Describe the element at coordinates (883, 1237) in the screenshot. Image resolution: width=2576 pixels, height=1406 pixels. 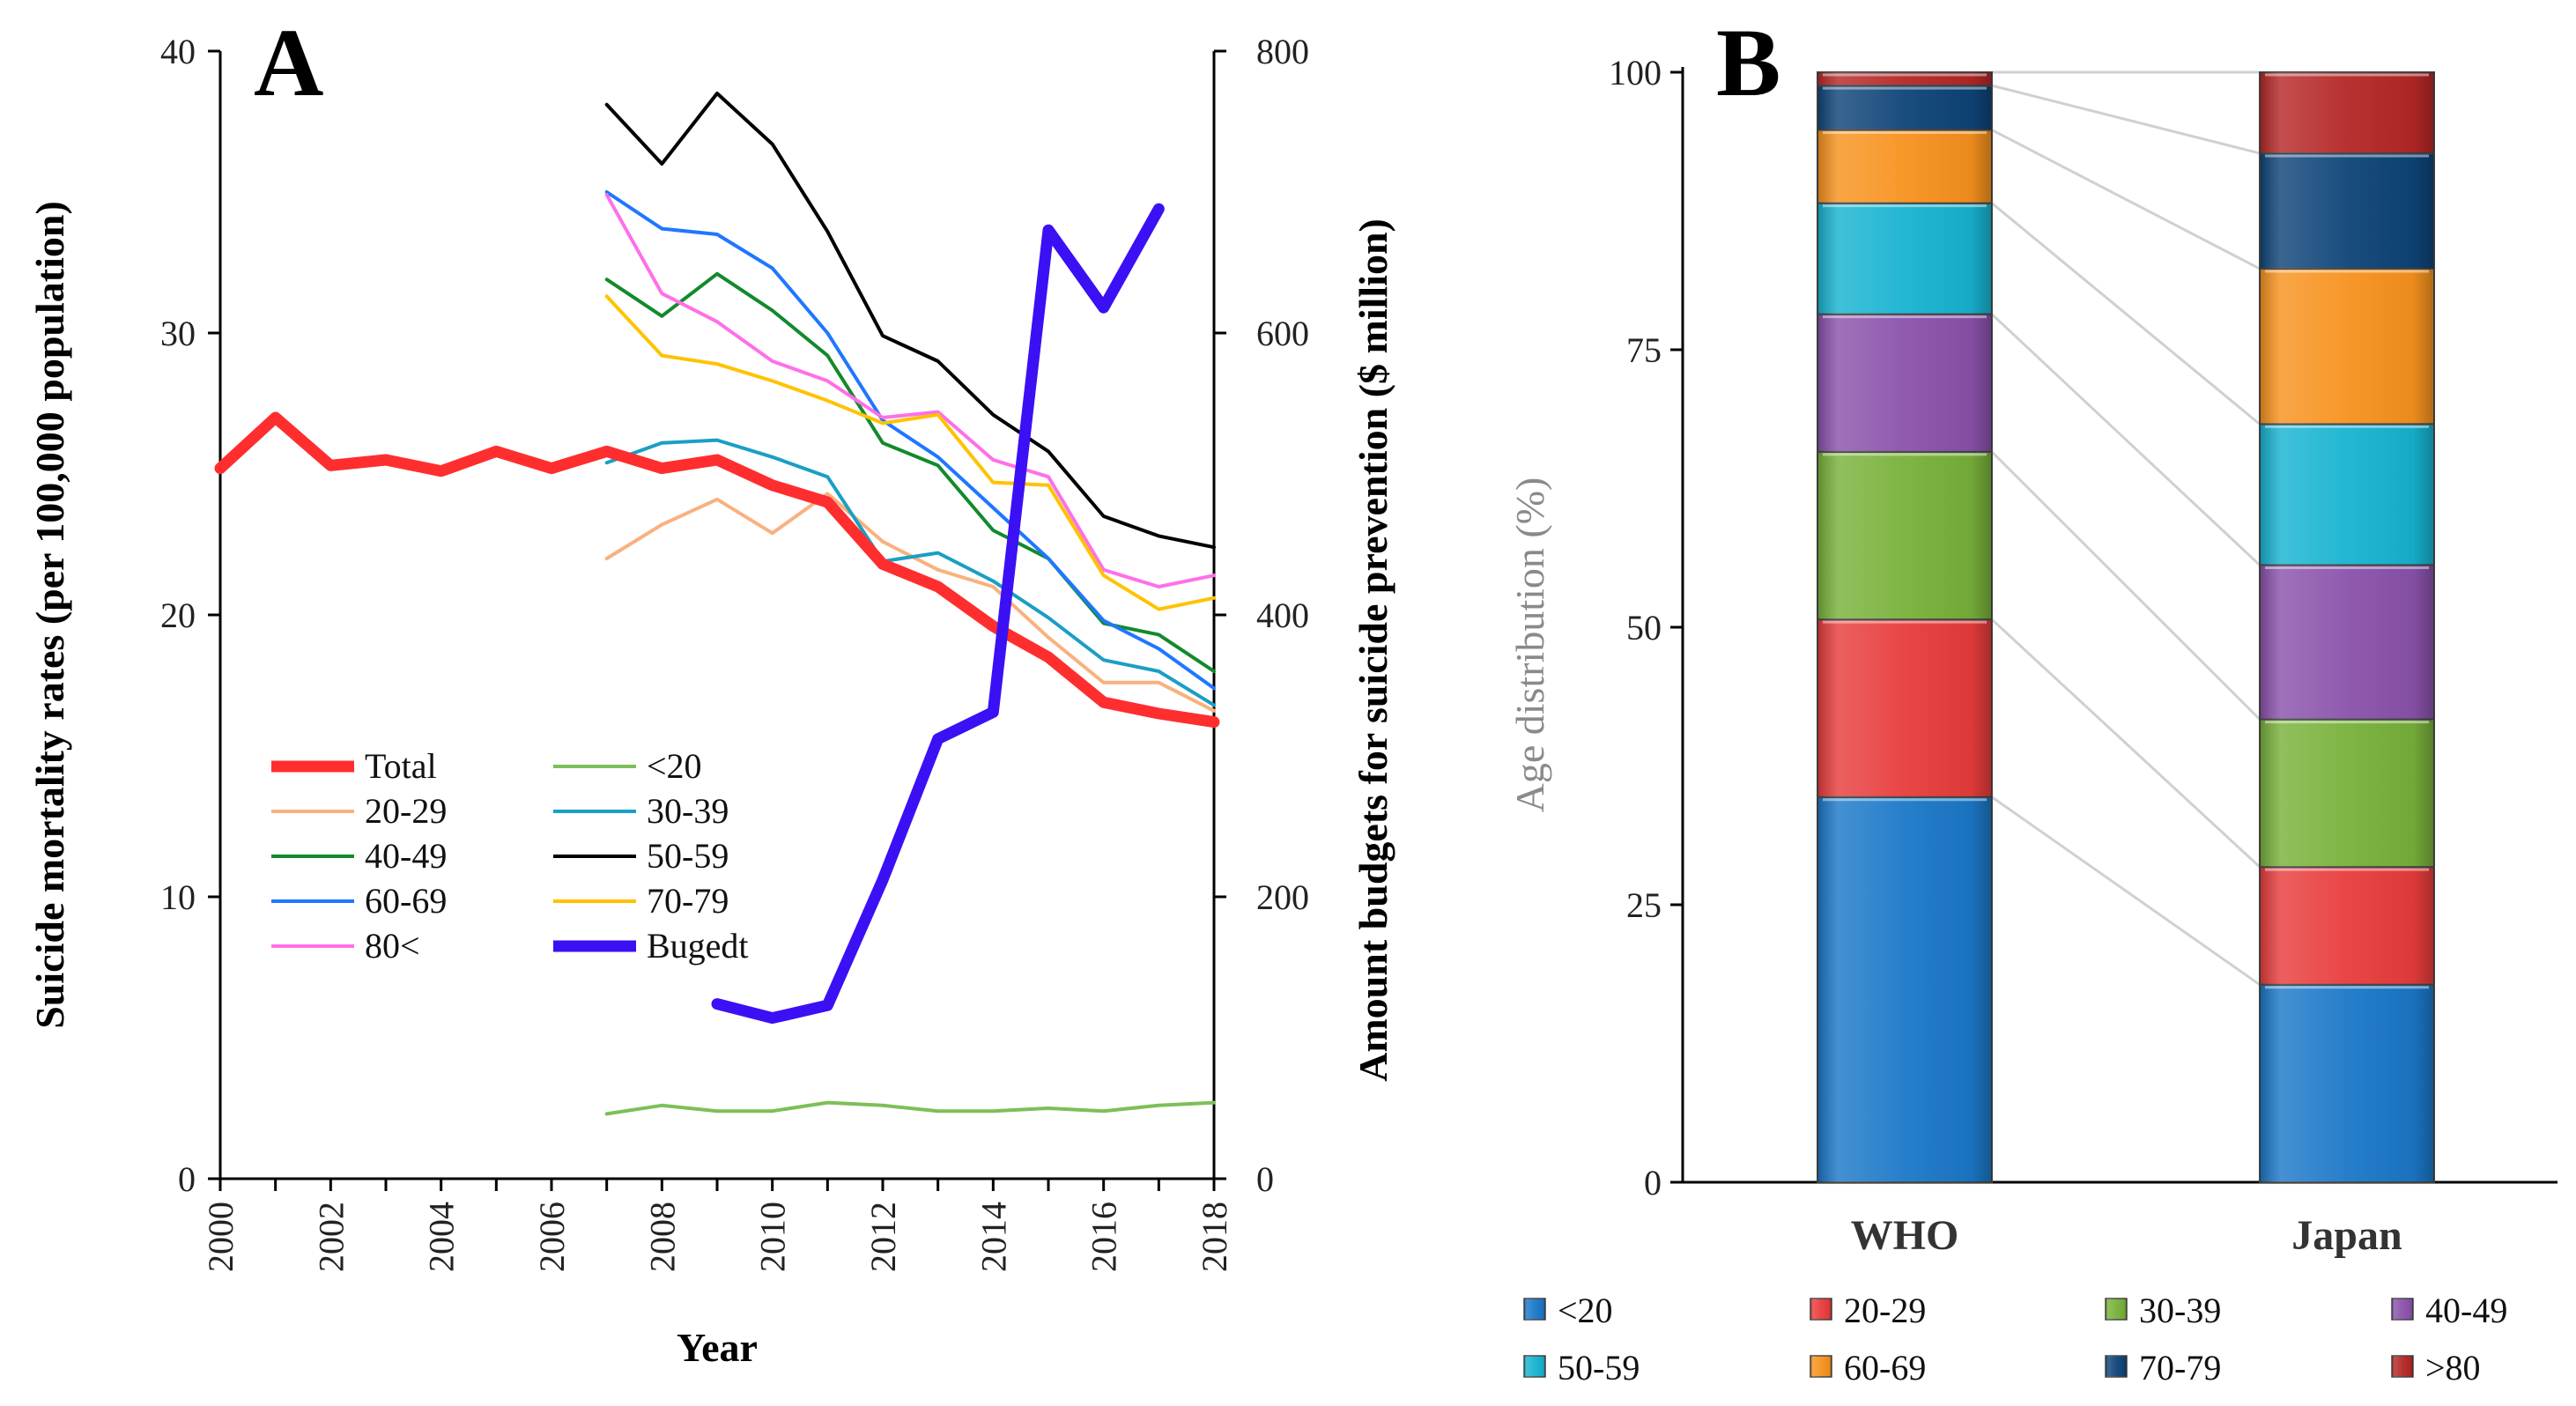
I see `x-tick-label: 2012` at that location.